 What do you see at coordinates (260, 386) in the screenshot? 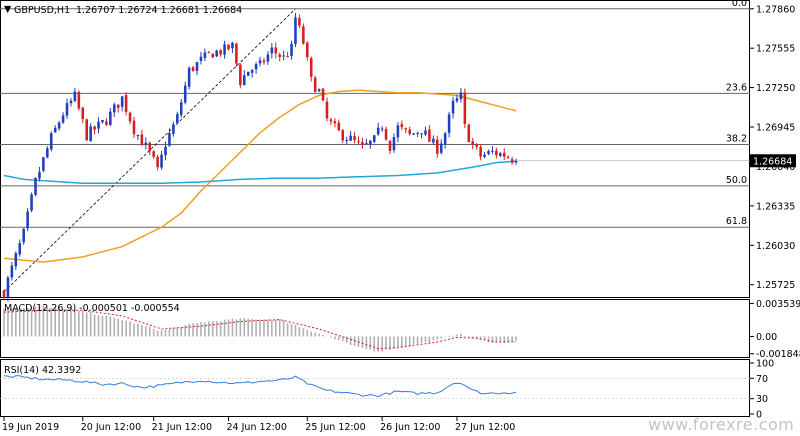
I see `rsi-line` at bounding box center [260, 386].